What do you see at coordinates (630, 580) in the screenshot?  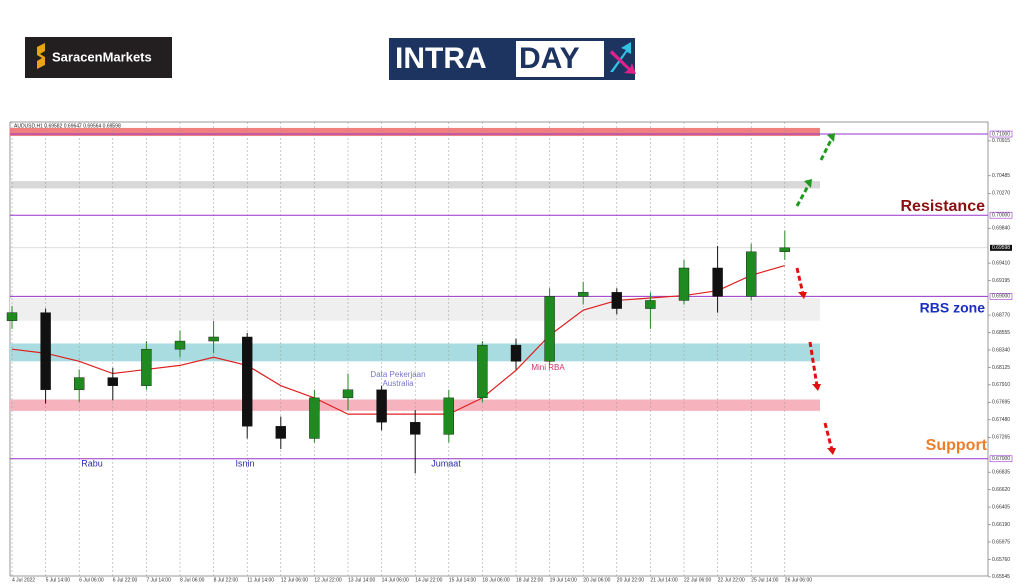 I see `x-tick-label: 20 Jul 22:00` at bounding box center [630, 580].